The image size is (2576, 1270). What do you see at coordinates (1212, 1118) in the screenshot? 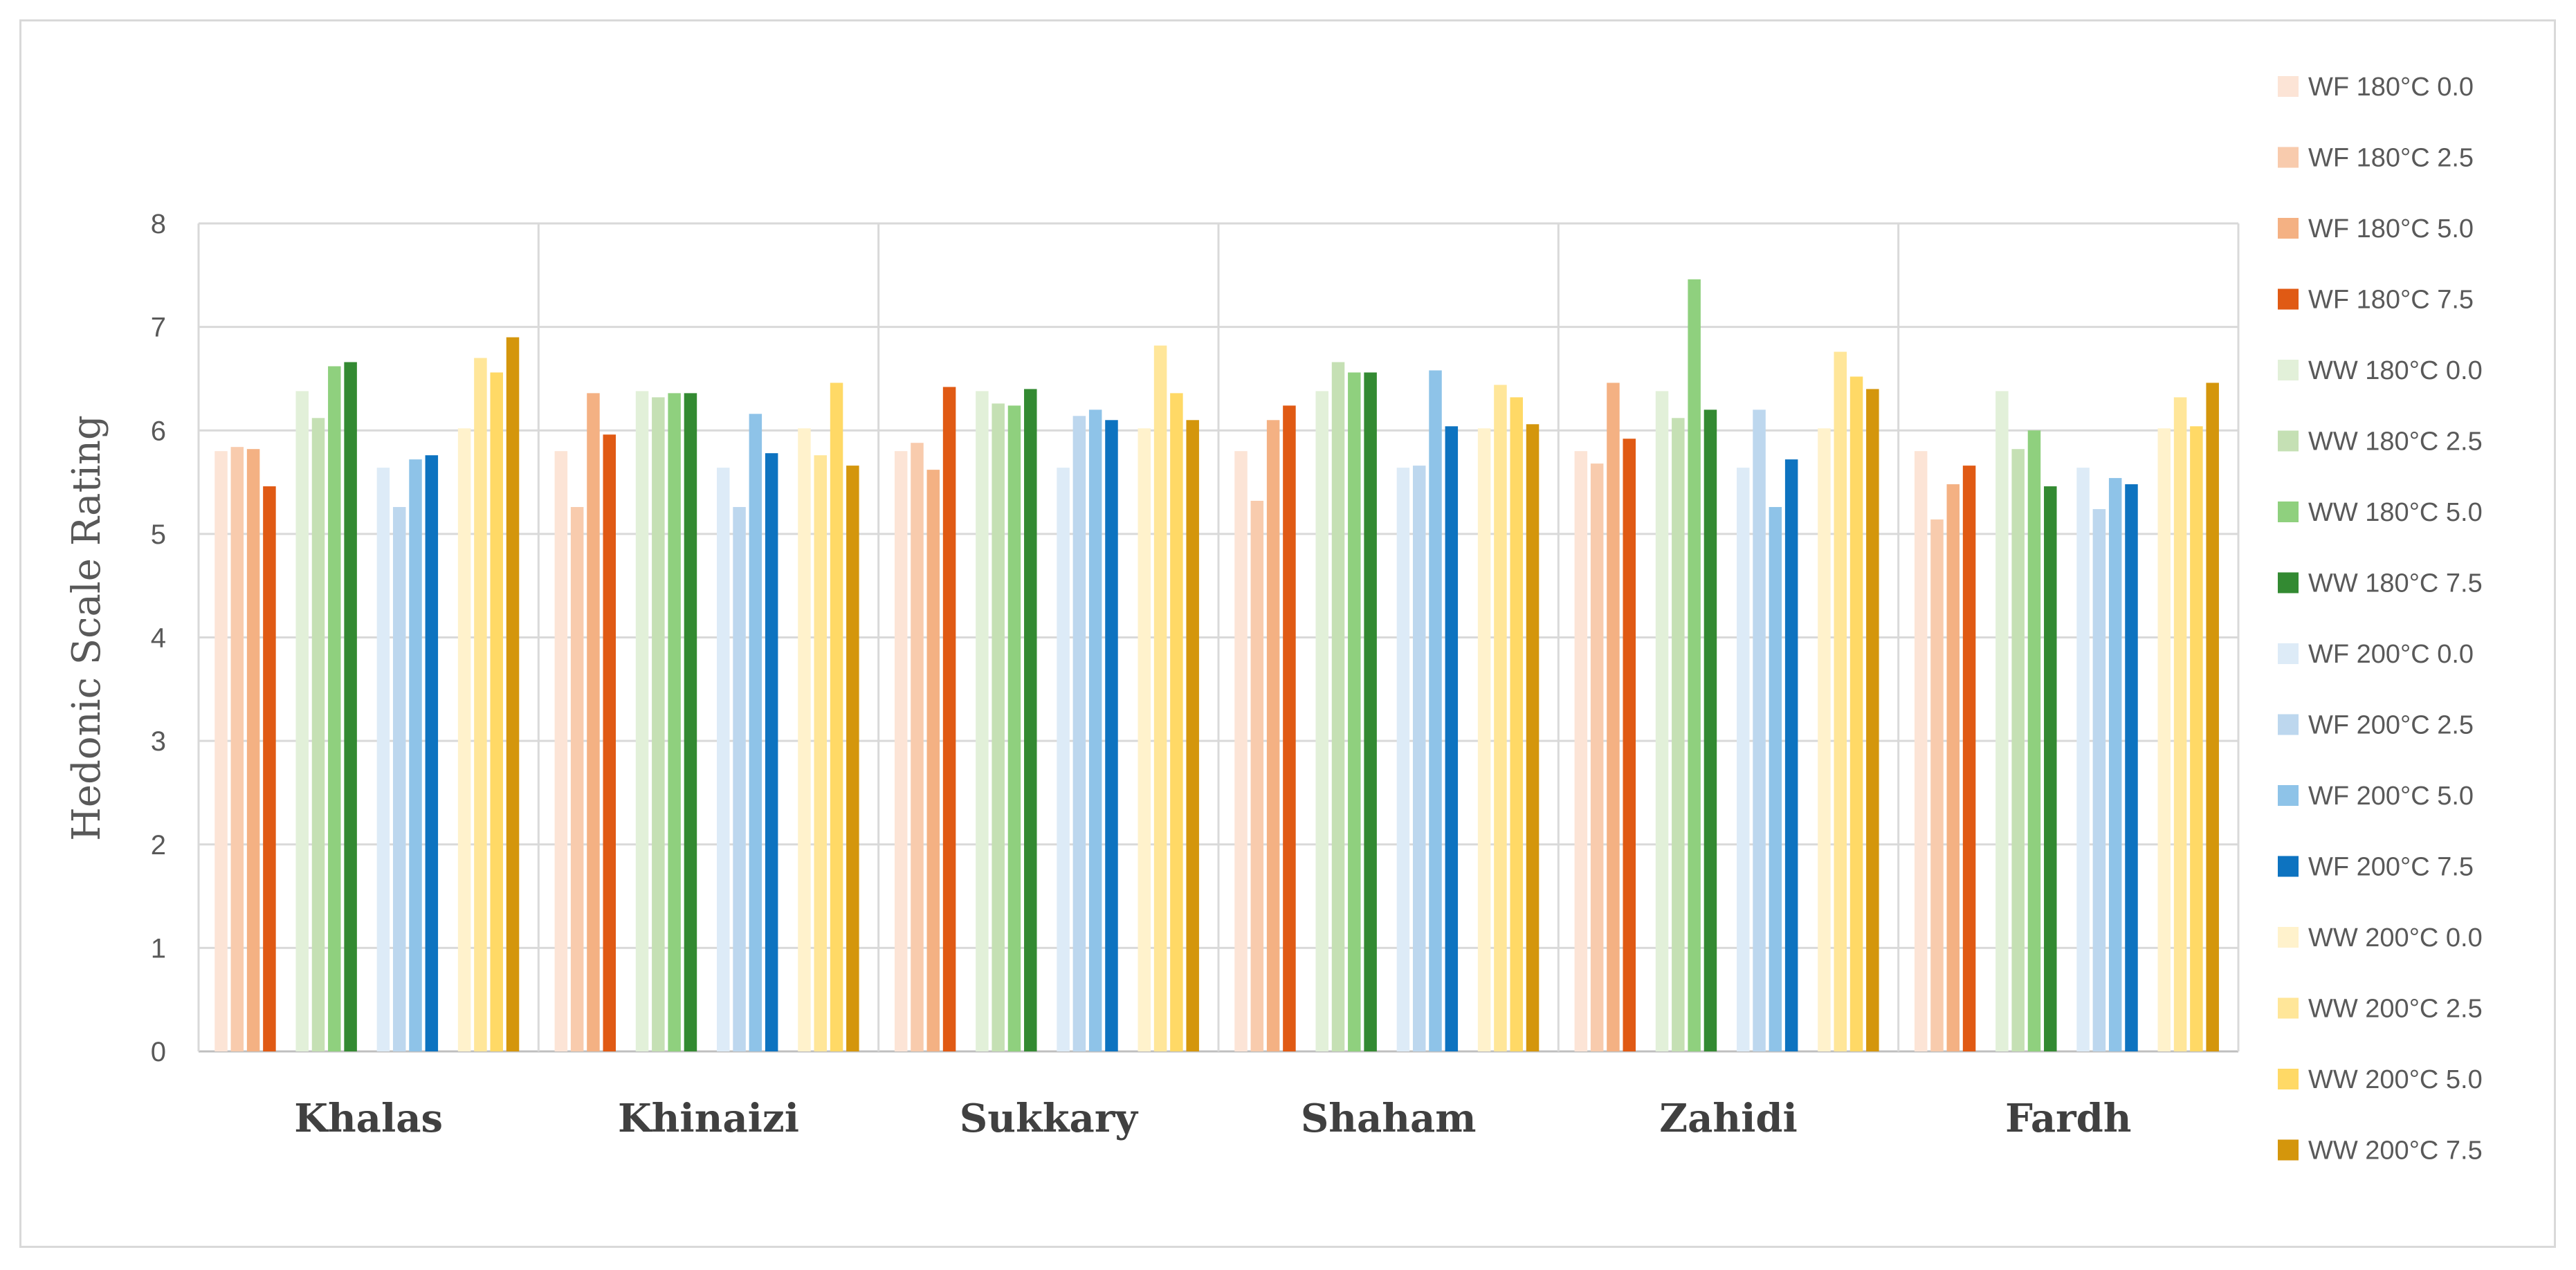
I see `category-labels: Khalas Khinaizi Sukkary Shaham Zahidi Fardh` at bounding box center [1212, 1118].